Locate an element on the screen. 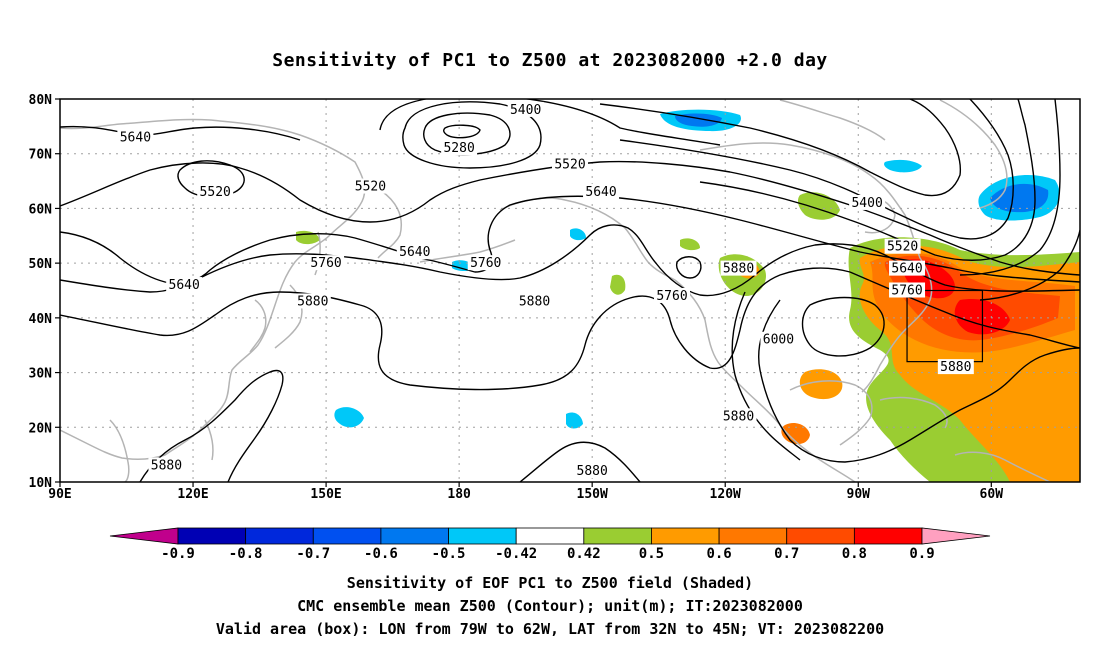 The height and width of the screenshot is (650, 1100). contour-5640-top is located at coordinates (180, 133).